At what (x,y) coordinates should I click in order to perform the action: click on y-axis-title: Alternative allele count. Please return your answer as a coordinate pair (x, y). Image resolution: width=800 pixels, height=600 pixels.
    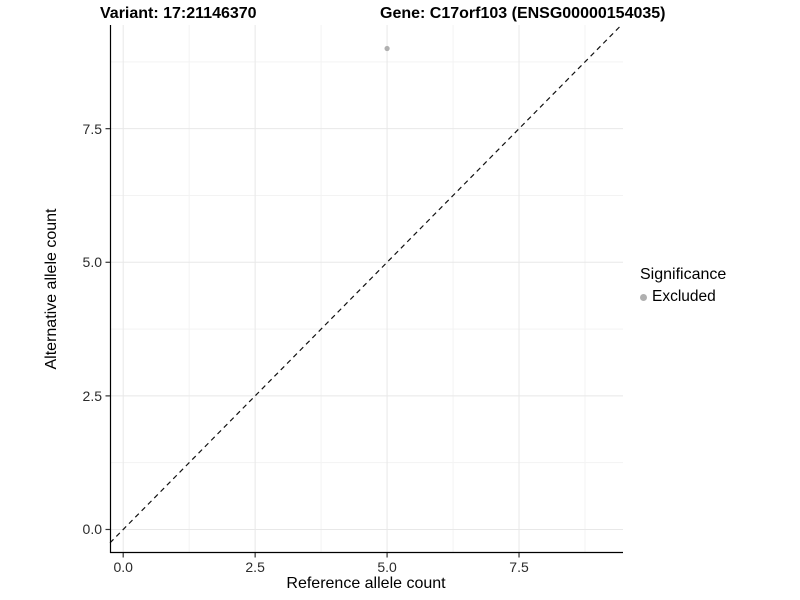
    Looking at the image, I should click on (51, 289).